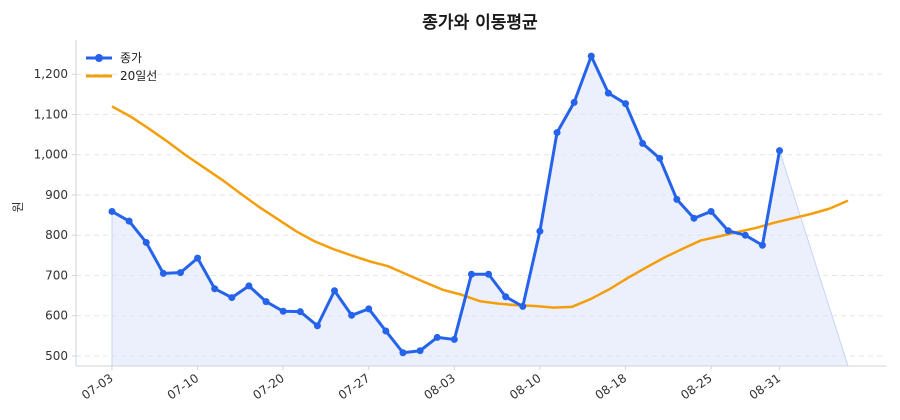  Describe the element at coordinates (51, 114) in the screenshot. I see `y-tick-label: 1,100` at that location.